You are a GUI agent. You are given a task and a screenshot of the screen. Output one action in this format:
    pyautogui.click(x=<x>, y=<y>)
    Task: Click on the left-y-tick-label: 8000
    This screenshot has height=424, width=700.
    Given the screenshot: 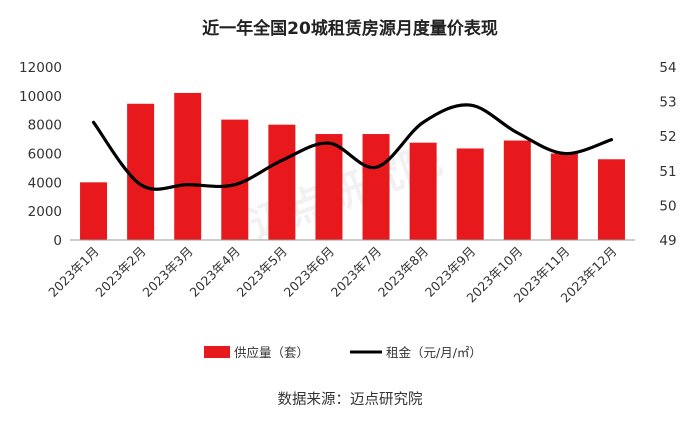 What is the action you would take?
    pyautogui.click(x=45, y=126)
    